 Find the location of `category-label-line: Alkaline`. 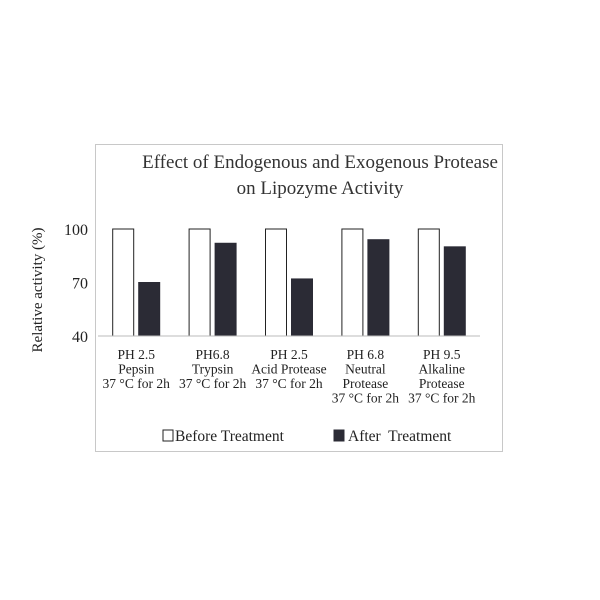

category-label-line: Alkaline is located at coordinates (442, 369).